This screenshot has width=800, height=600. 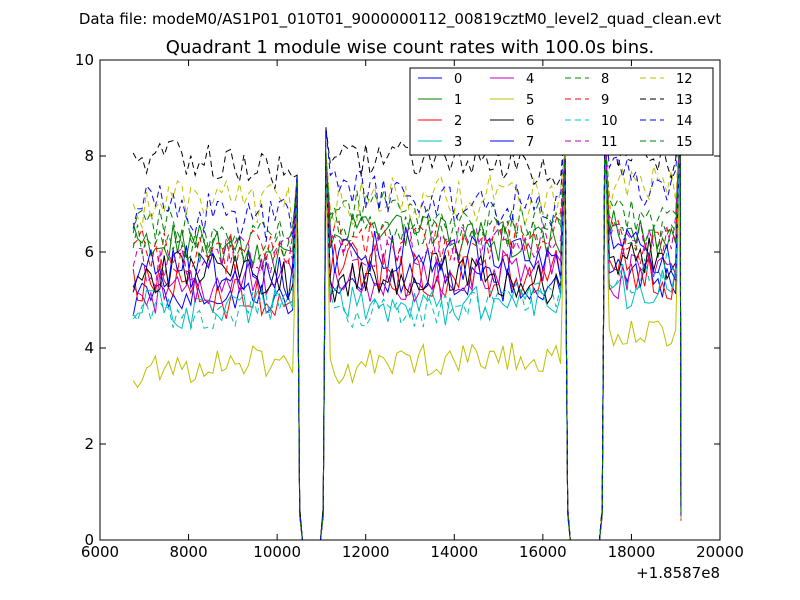 What do you see at coordinates (530, 79) in the screenshot?
I see `legend-label-4: 4` at bounding box center [530, 79].